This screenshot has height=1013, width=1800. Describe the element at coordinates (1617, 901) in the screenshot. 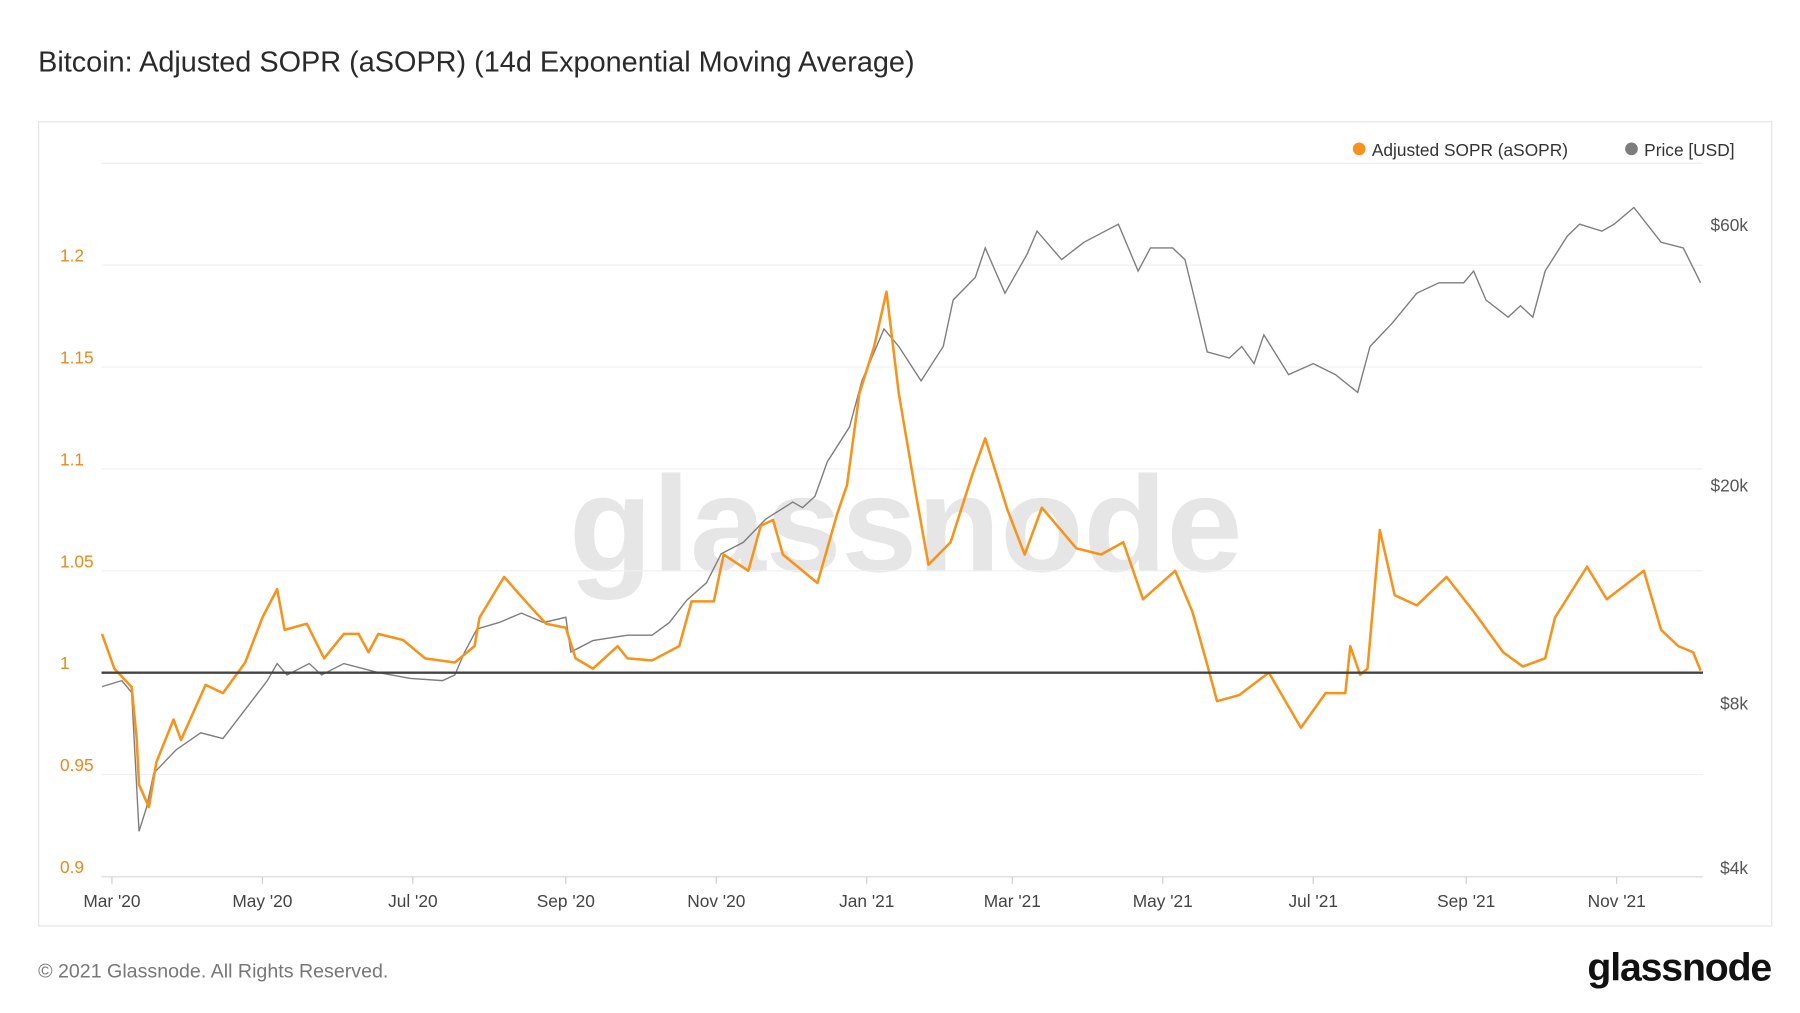

I see `x-axis-tick: Nov '21` at that location.